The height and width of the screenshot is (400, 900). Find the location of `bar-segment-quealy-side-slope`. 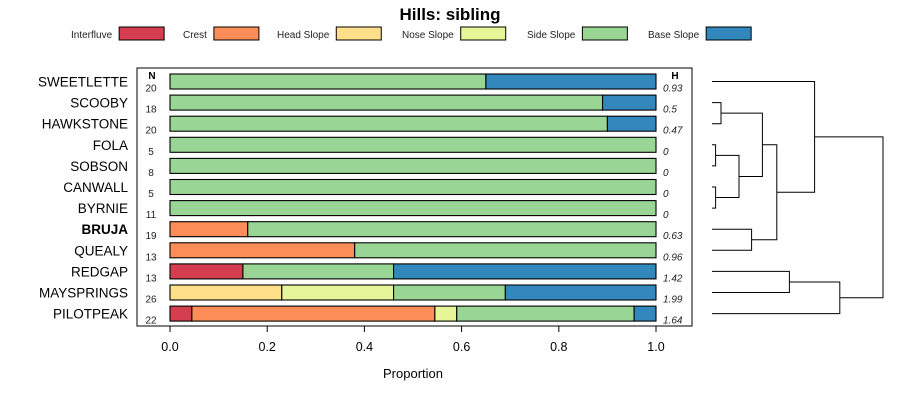

bar-segment-quealy-side-slope is located at coordinates (505, 250).